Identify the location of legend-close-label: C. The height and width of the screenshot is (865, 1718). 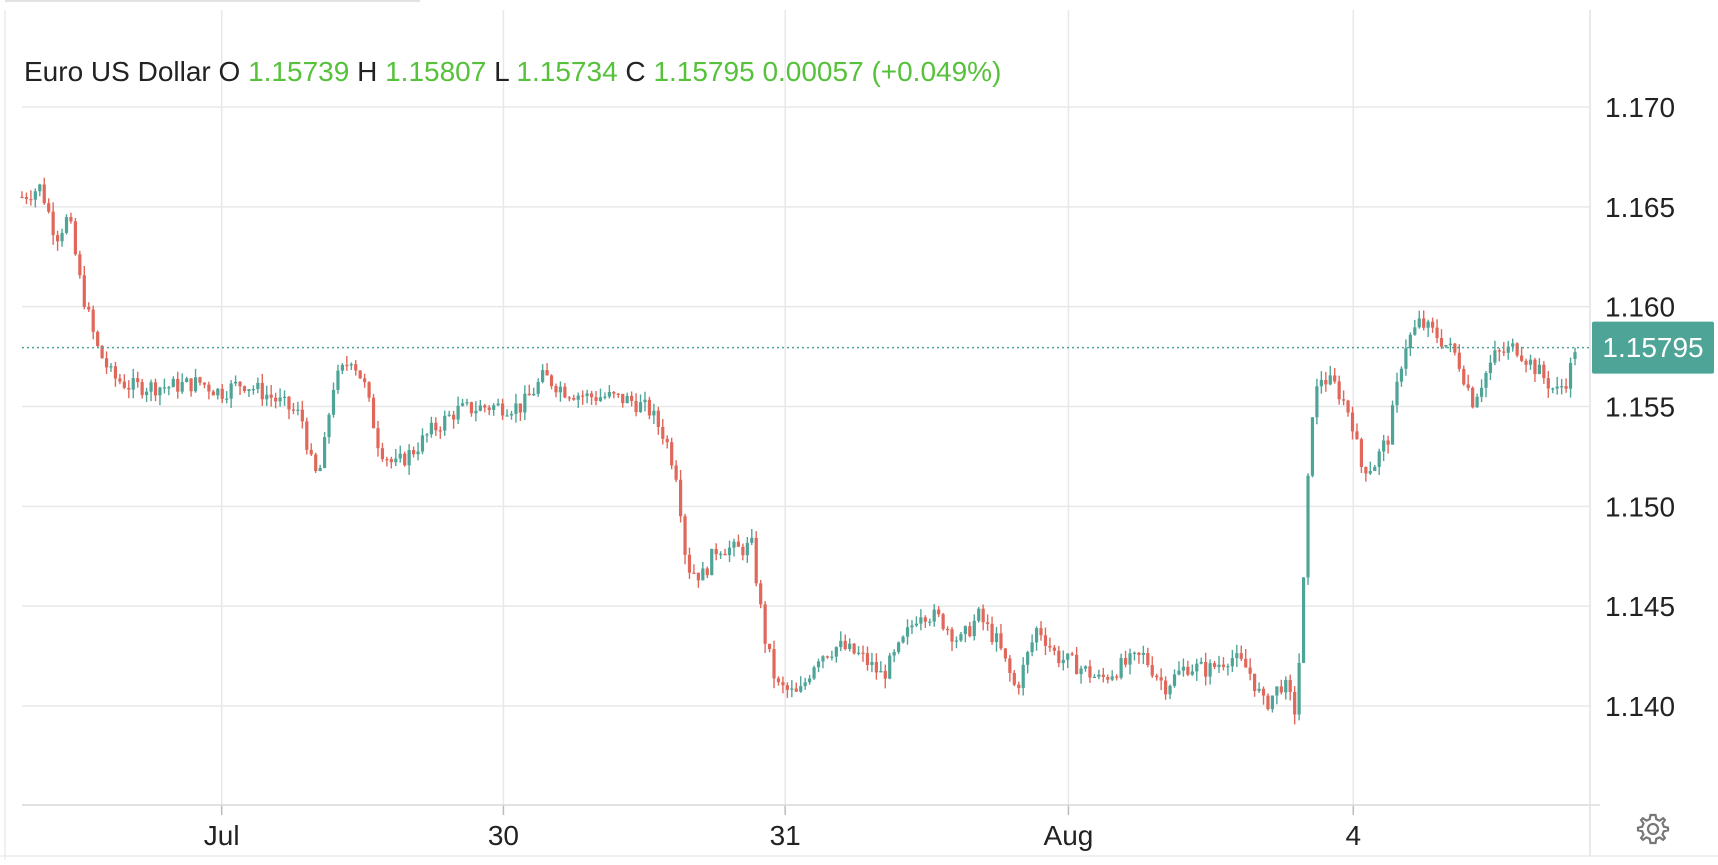
(635, 71).